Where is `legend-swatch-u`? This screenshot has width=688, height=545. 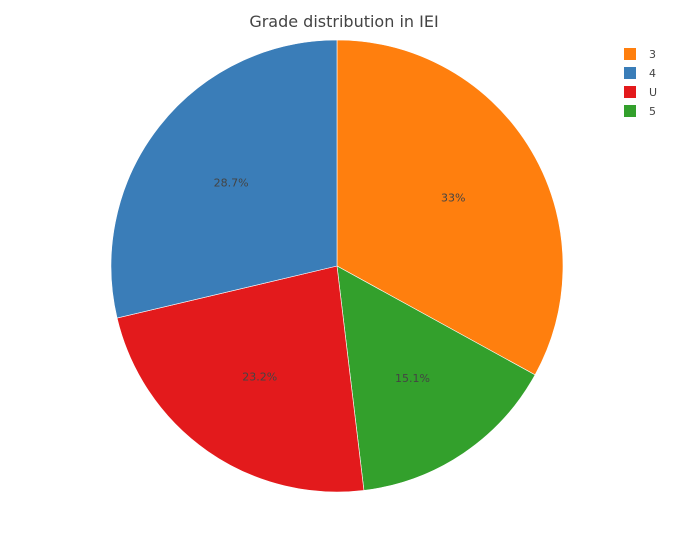
legend-swatch-u is located at coordinates (630, 92).